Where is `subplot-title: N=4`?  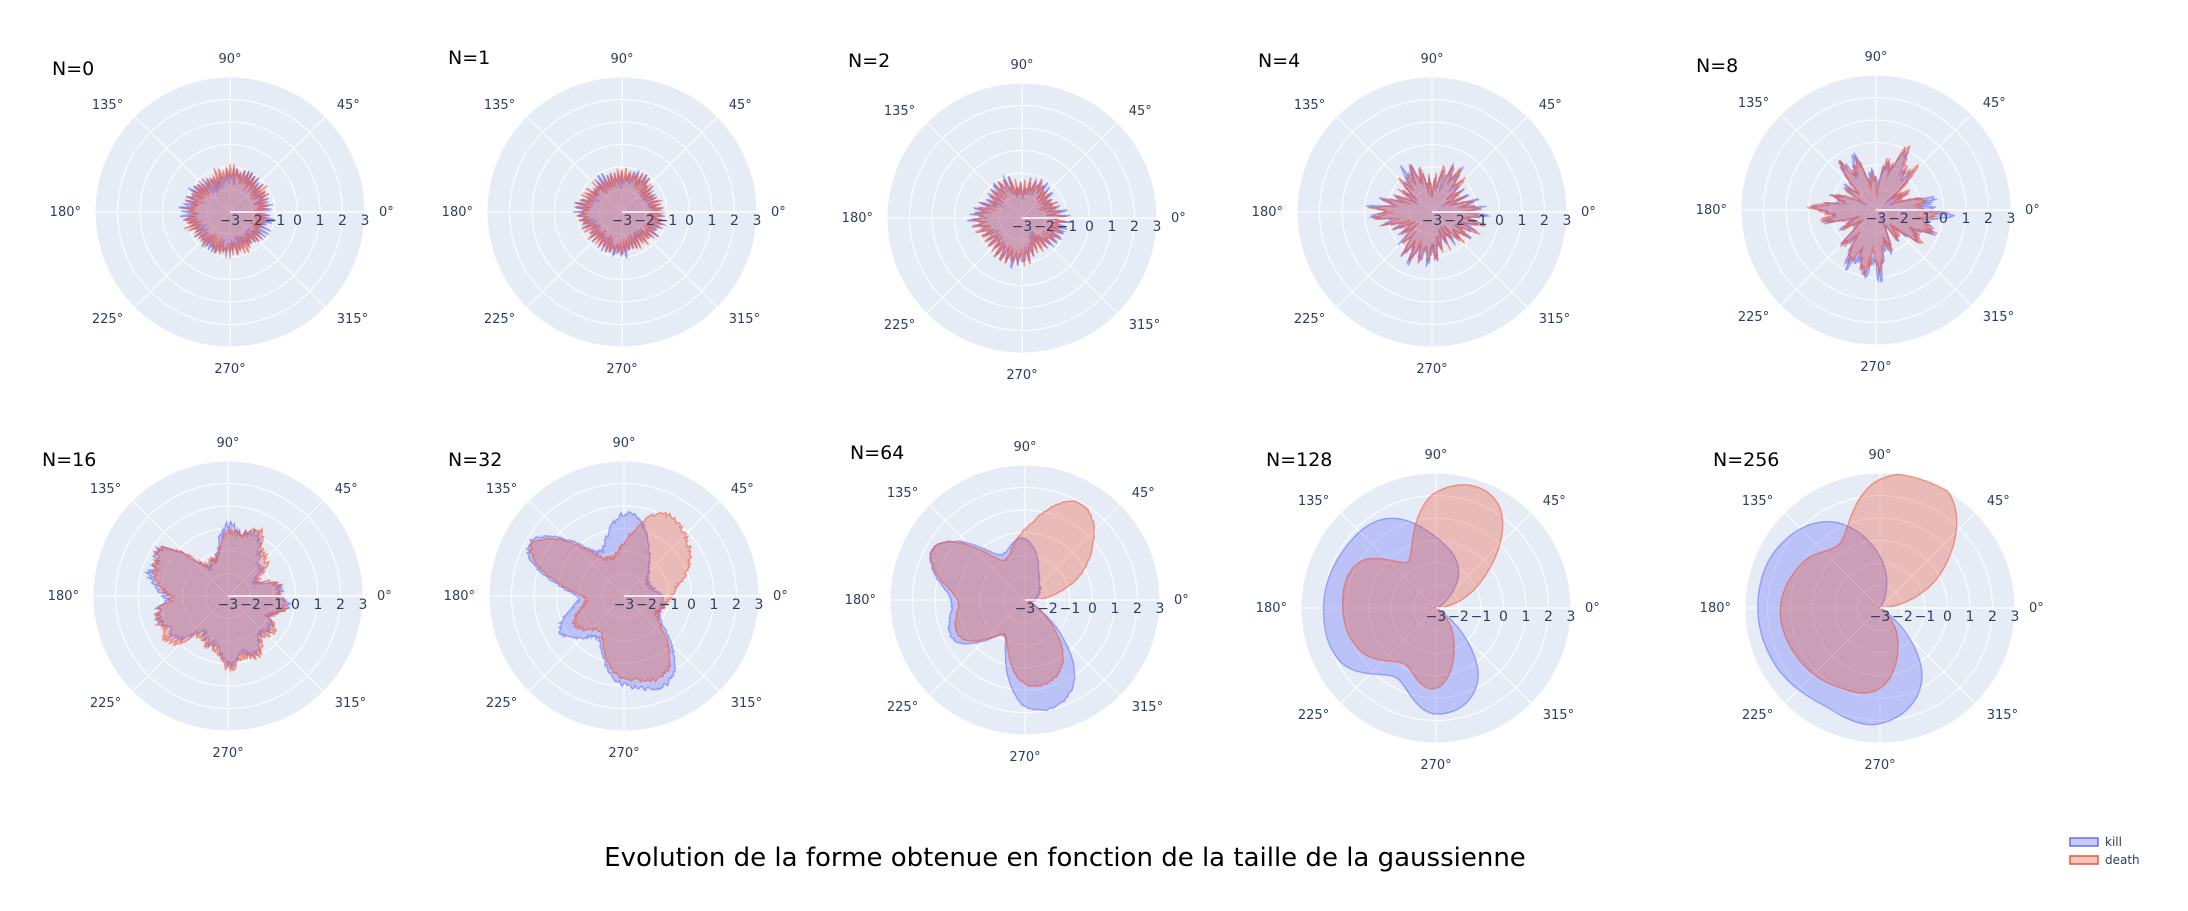 subplot-title: N=4 is located at coordinates (1279, 61).